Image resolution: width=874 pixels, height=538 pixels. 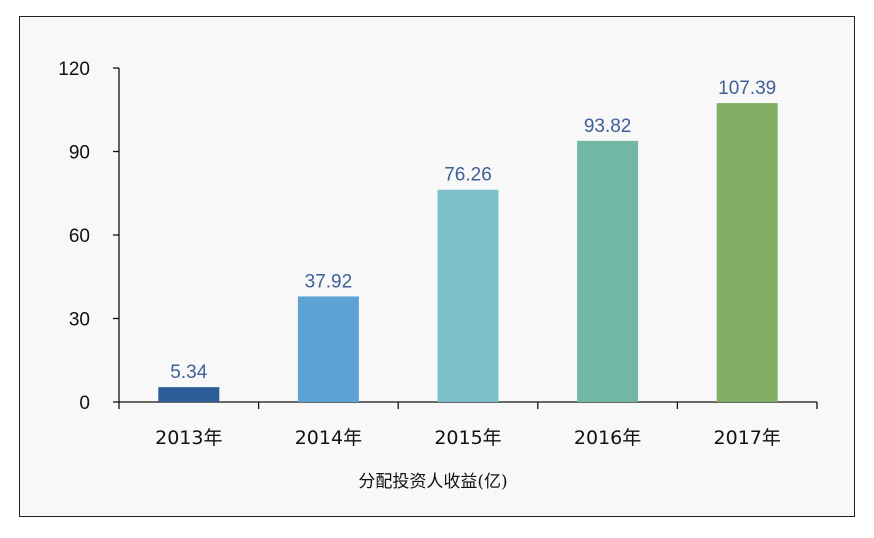 I want to click on x-tick-label: 2013年, so click(x=188, y=438).